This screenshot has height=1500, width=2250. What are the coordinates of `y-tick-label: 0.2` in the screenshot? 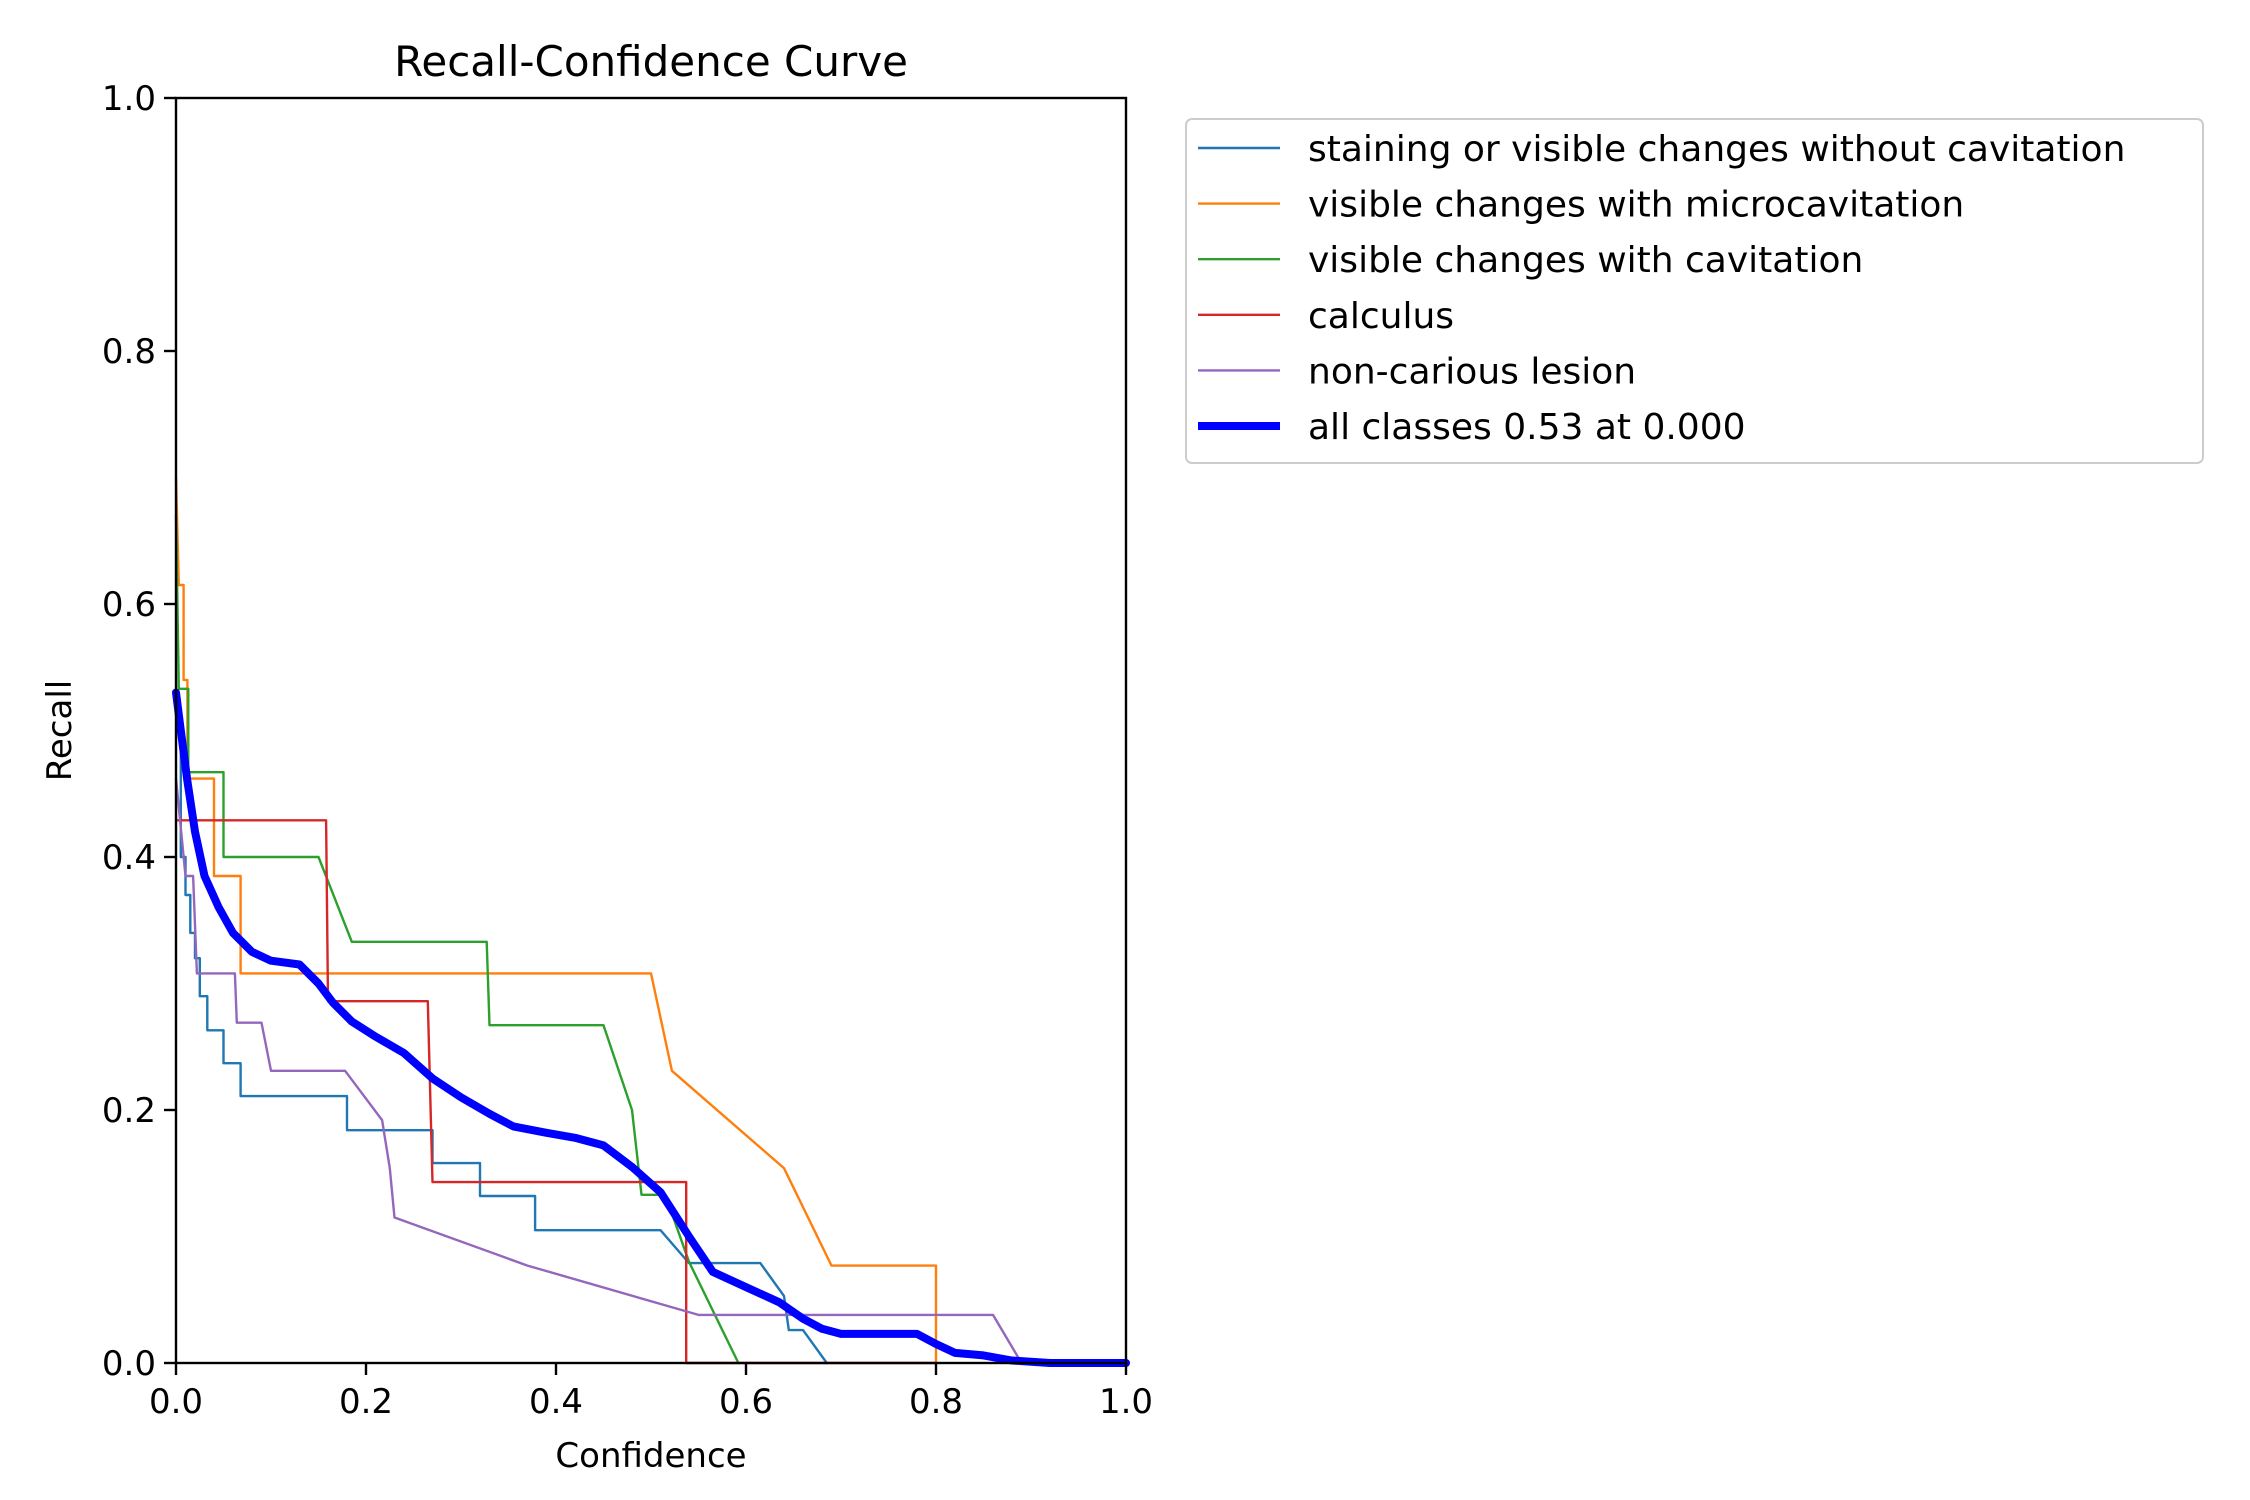 It's located at (129, 1111).